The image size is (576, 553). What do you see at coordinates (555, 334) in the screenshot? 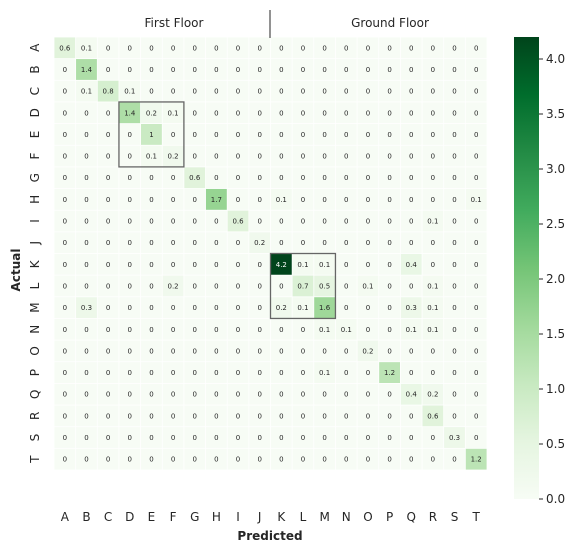
I see `colorbar-tick-label: 1.5` at bounding box center [555, 334].